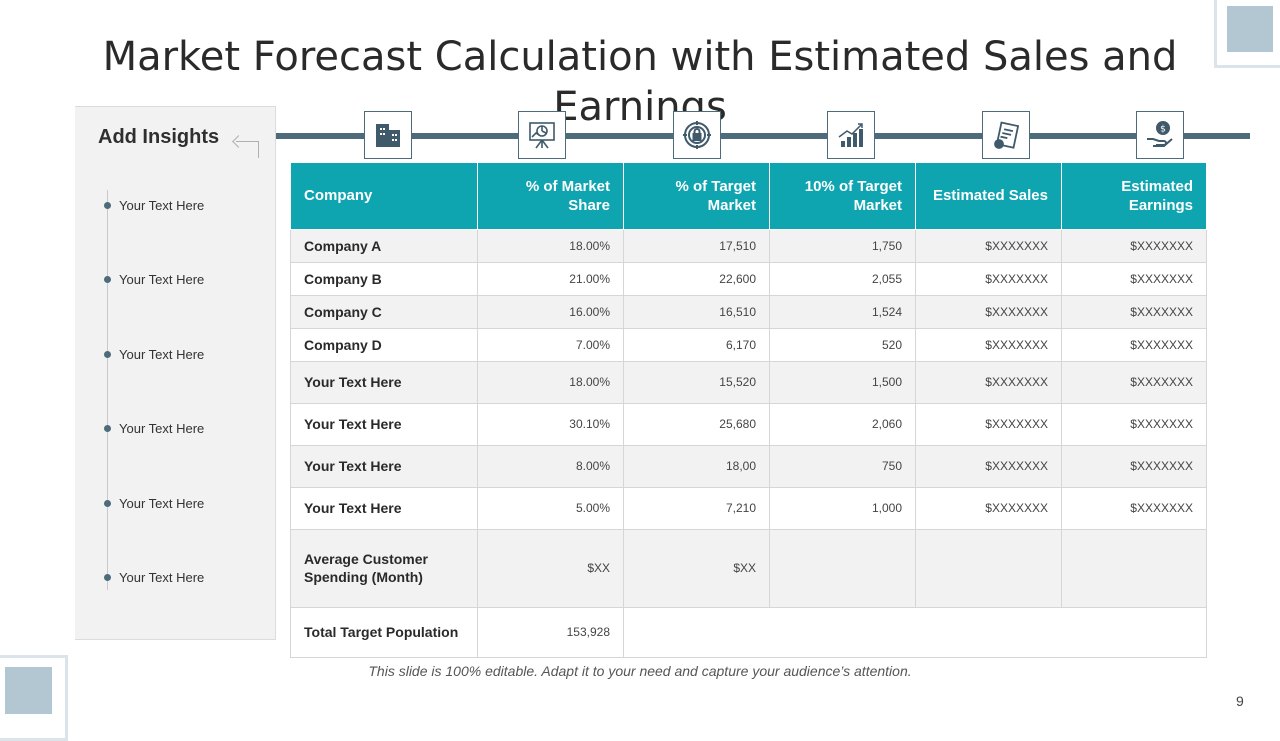  What do you see at coordinates (550, 632) in the screenshot?
I see `value-cell: 153,928` at bounding box center [550, 632].